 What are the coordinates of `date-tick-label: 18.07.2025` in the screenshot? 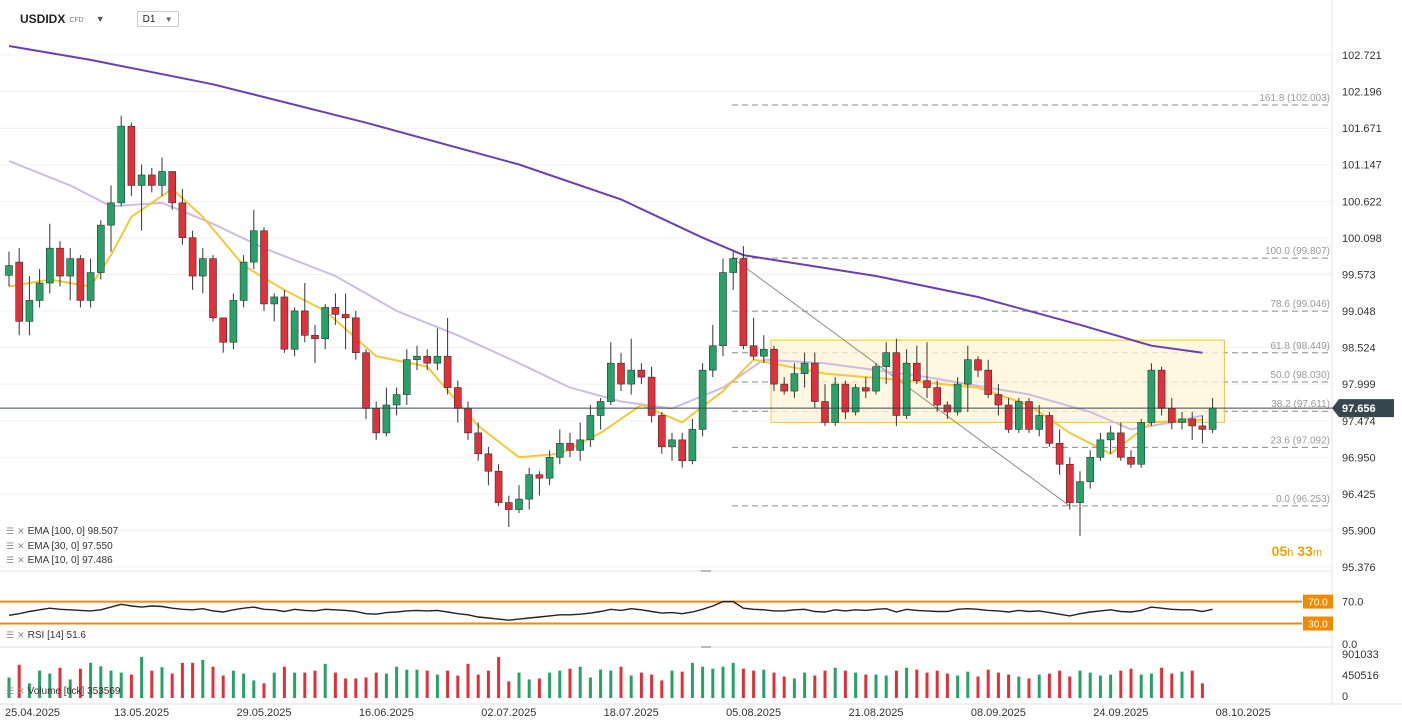 It's located at (631, 713).